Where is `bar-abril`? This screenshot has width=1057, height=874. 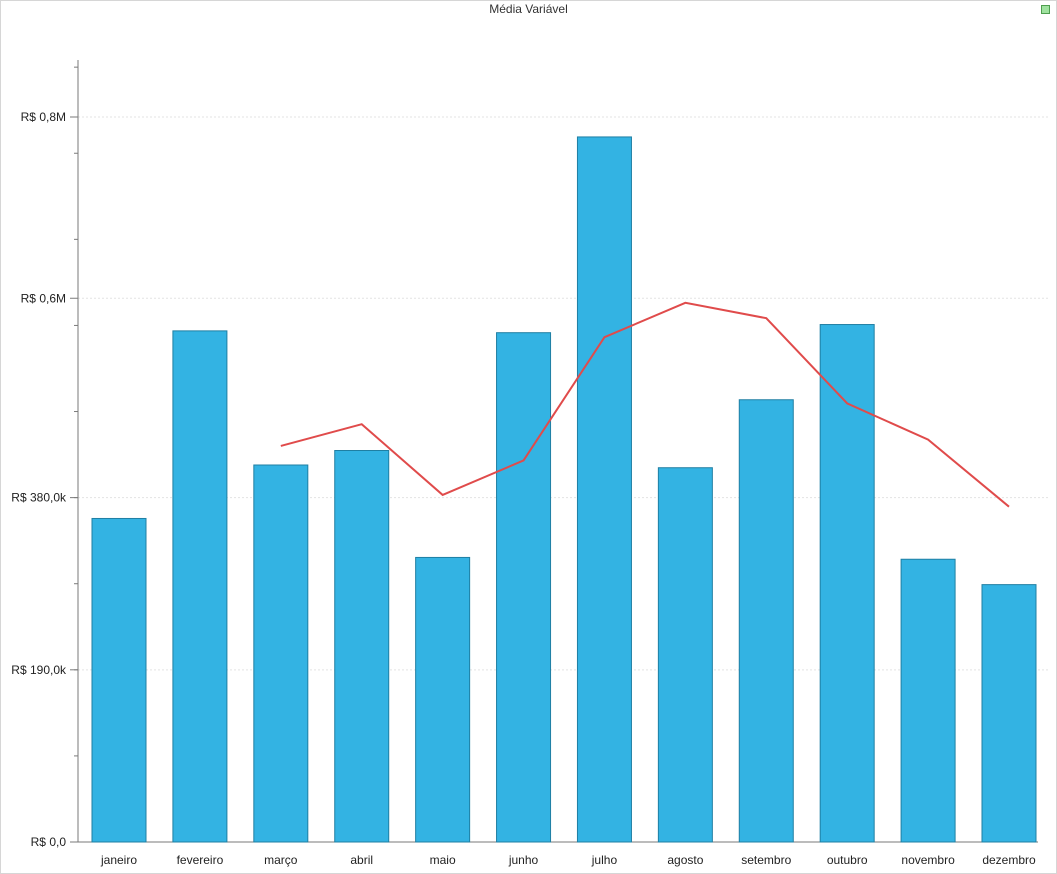 bar-abril is located at coordinates (362, 646).